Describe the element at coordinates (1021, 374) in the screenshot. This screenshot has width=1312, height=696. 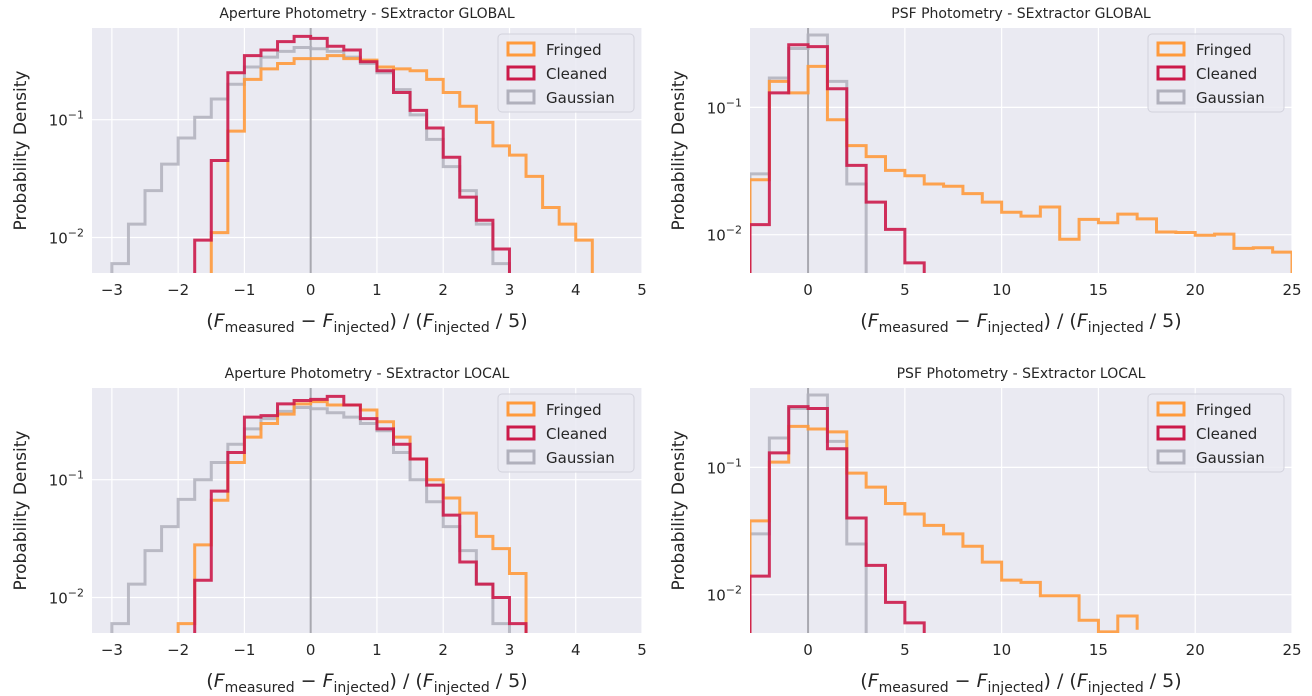
I see `chart-title: PSF Photometry - SExtractor LOCAL` at that location.